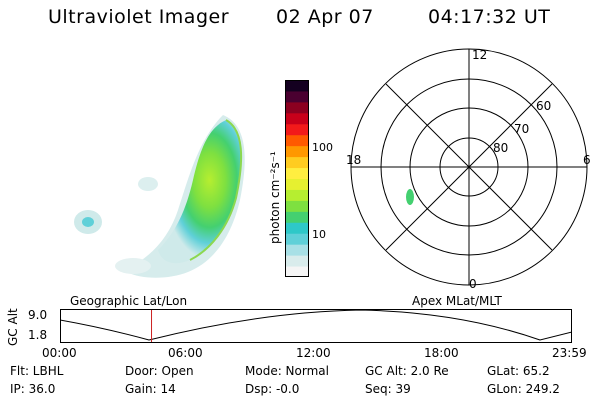 Image resolution: width=600 pixels, height=400 pixels. I want to click on ip-status: IP: 36.0, so click(33, 389).